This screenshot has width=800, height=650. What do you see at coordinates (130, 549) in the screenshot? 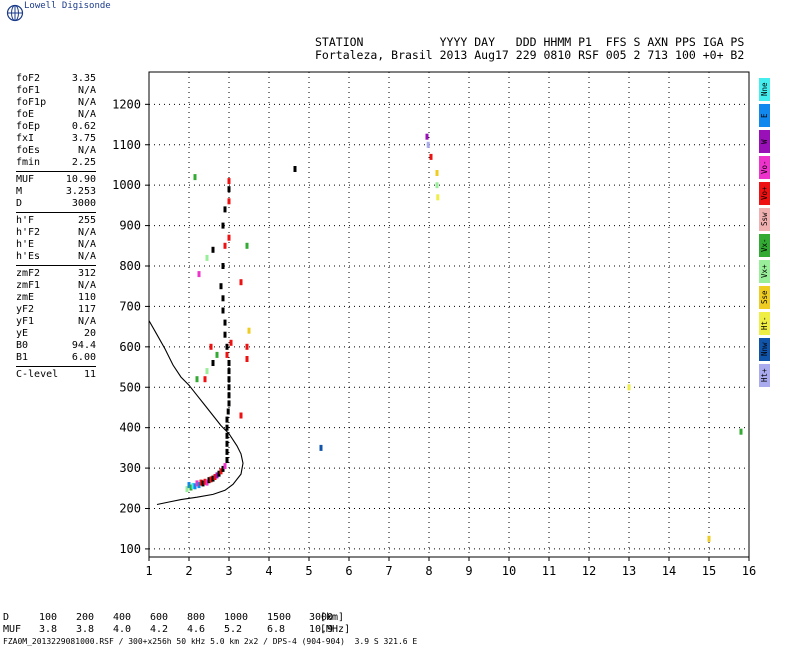
I see `y-tick-label: 100` at bounding box center [130, 549].